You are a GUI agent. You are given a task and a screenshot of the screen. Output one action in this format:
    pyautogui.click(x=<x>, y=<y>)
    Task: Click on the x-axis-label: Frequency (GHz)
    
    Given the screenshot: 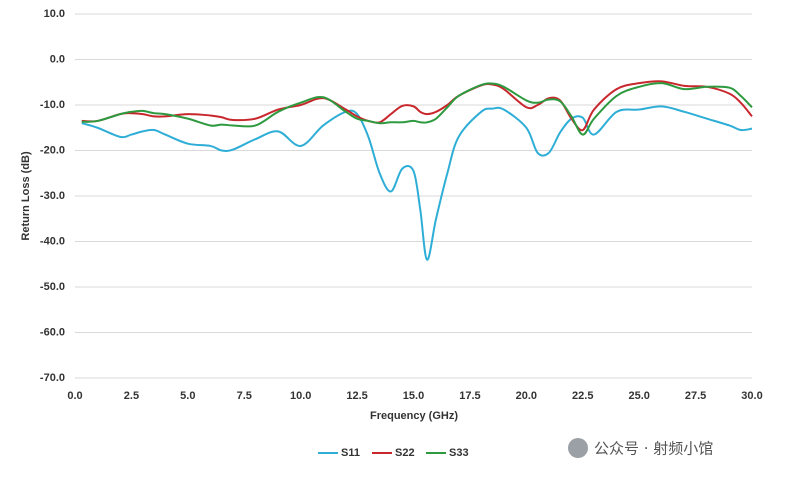 What is the action you would take?
    pyautogui.click(x=414, y=416)
    